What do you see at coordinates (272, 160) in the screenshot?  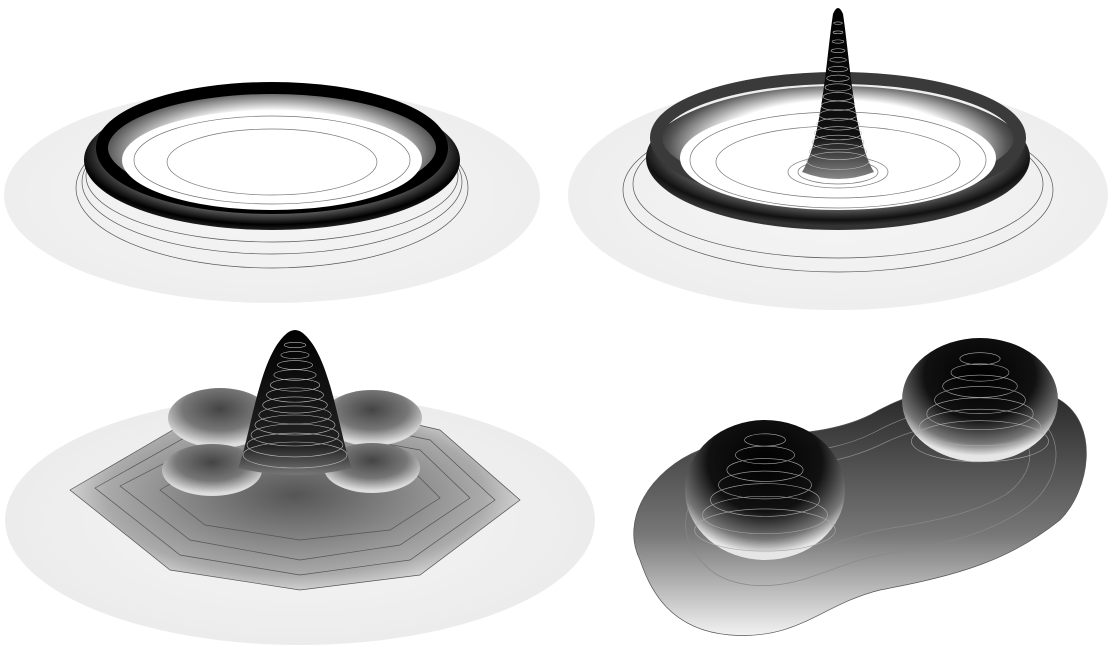 I see `inner-contours` at bounding box center [272, 160].